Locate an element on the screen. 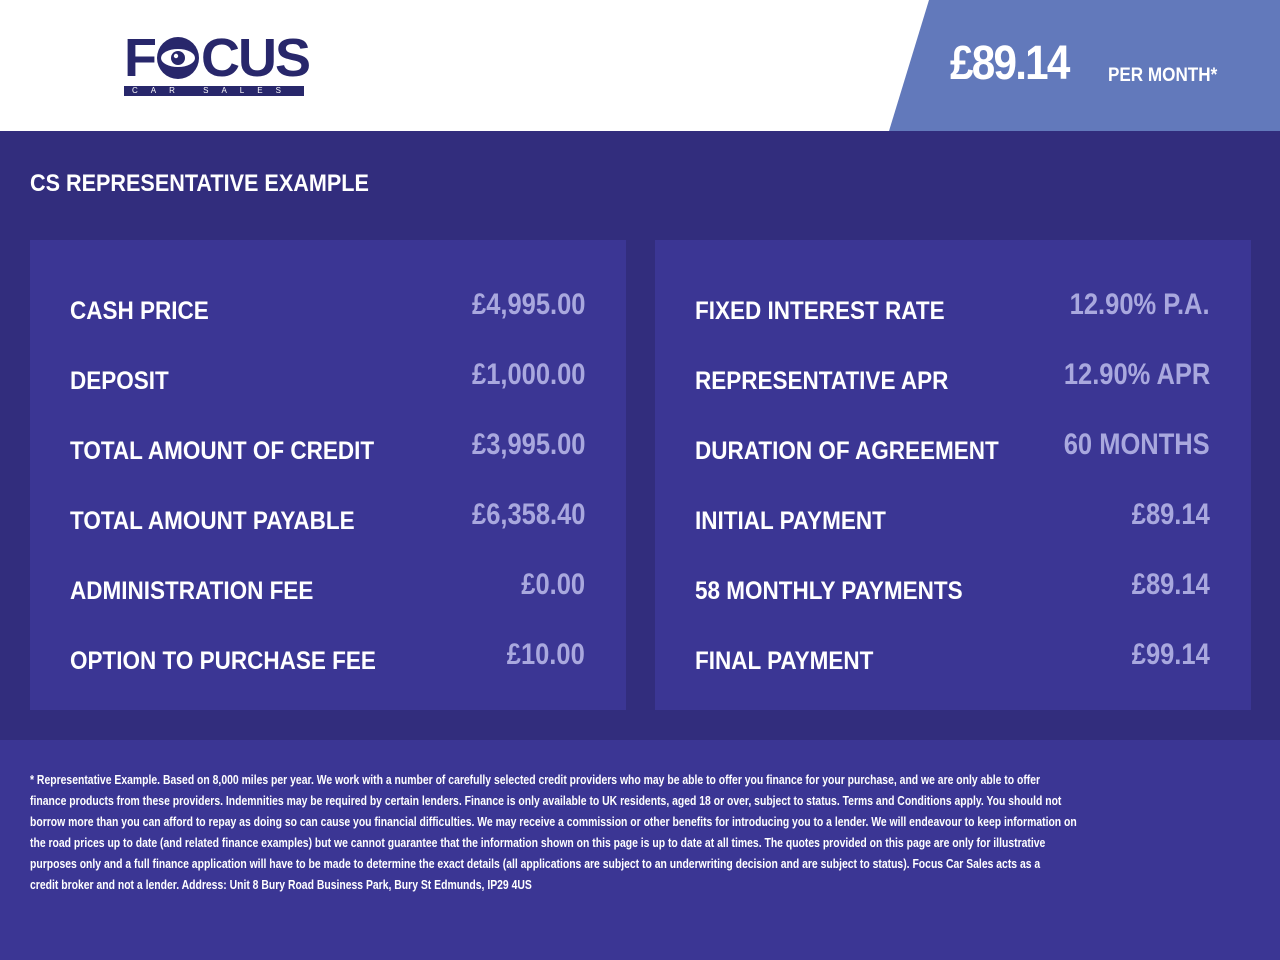 The height and width of the screenshot is (960, 1280). logo-wordmark: F CUS is located at coordinates (217, 58).